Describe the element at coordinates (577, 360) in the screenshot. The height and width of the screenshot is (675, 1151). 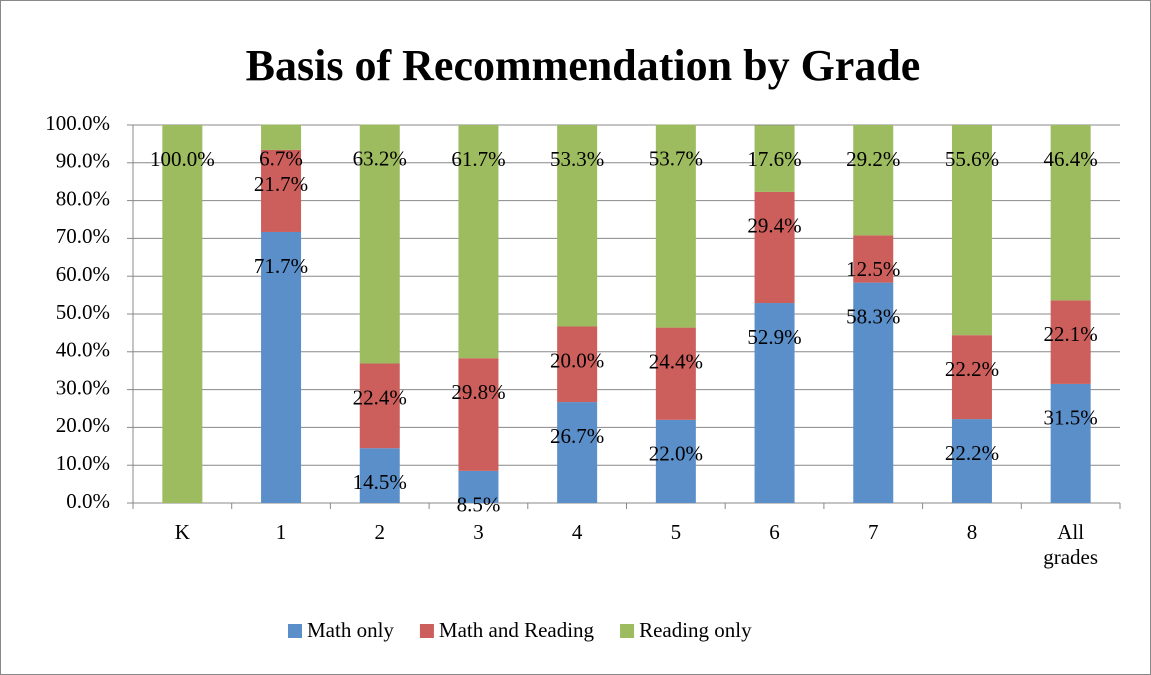
I see `data-label: 20.0%` at that location.